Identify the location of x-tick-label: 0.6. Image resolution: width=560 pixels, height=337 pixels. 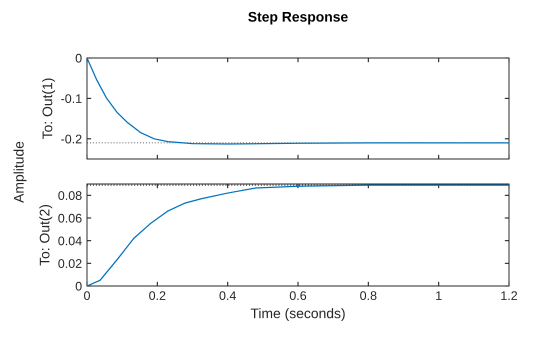
(298, 295).